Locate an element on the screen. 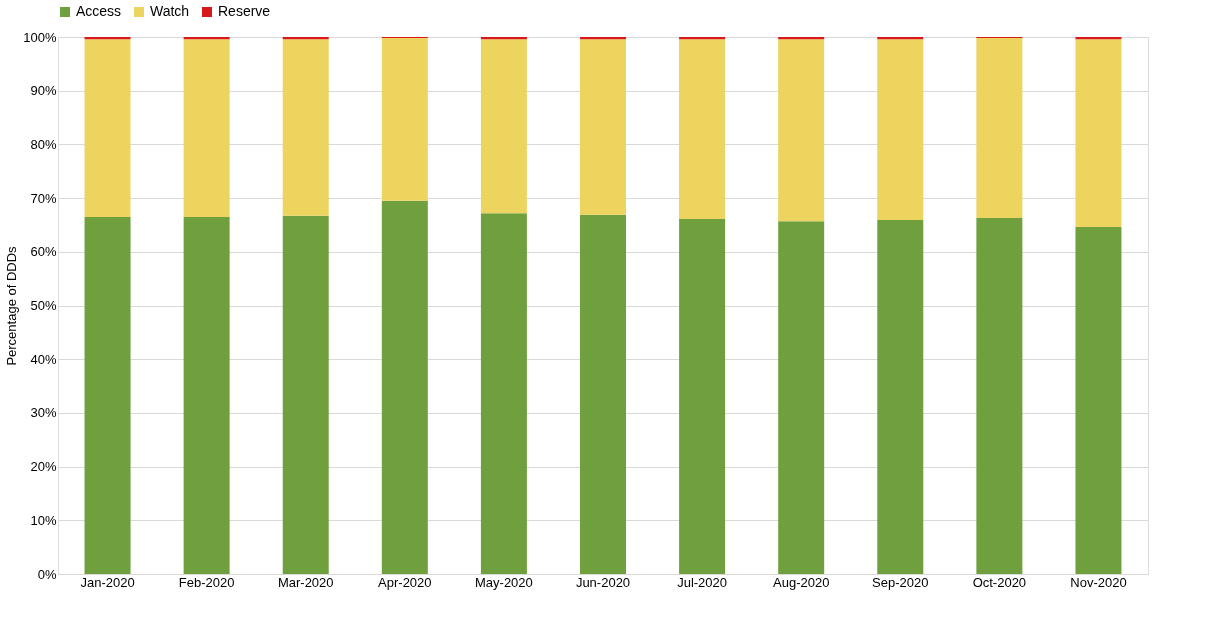 The image size is (1215, 644). x-tick-label: Jul-2020 is located at coordinates (702, 582).